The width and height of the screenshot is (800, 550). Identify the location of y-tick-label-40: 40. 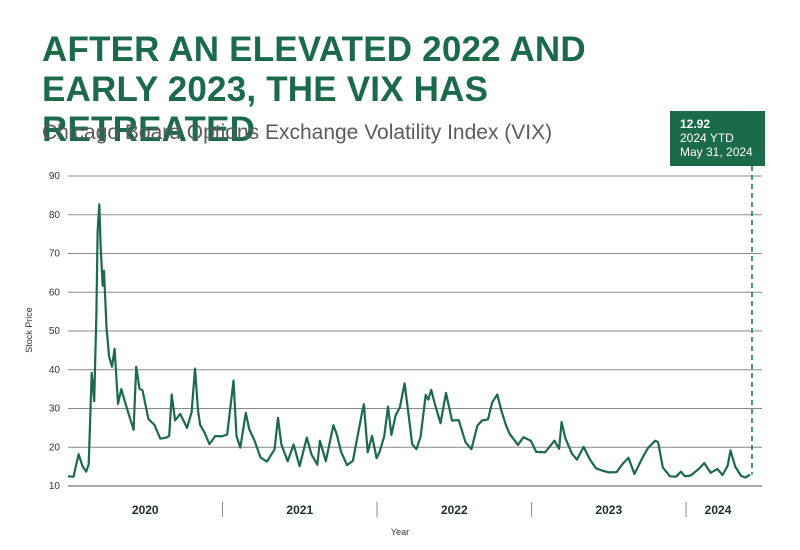
(55, 370).